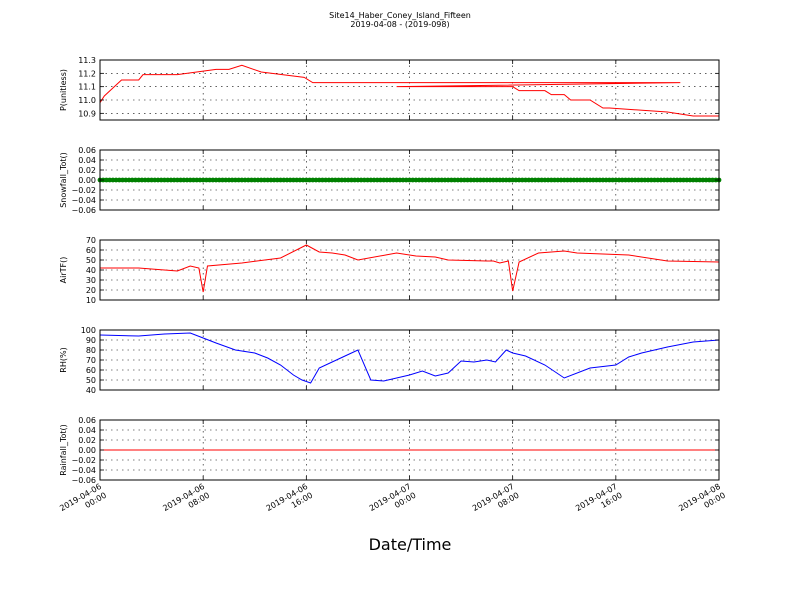 This screenshot has height=600, width=800. What do you see at coordinates (63, 90) in the screenshot?
I see `y-axis-label: P(unitless)` at bounding box center [63, 90].